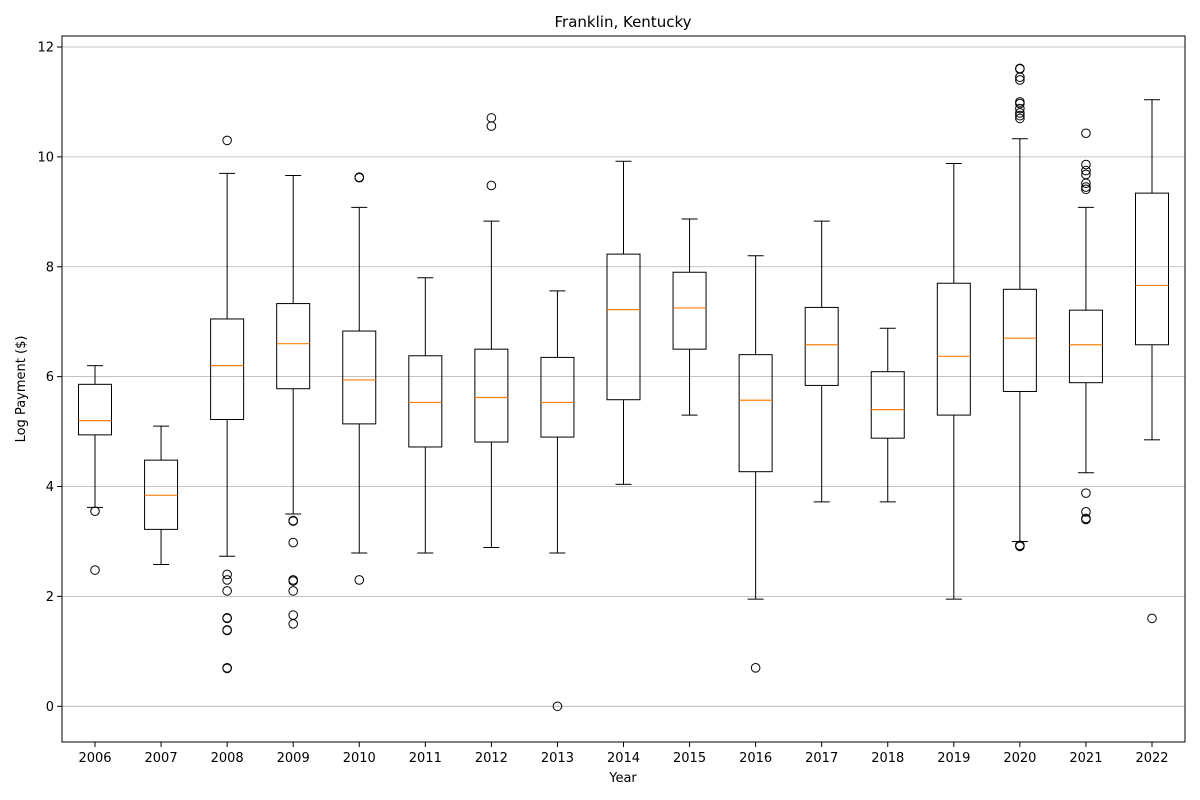  What do you see at coordinates (94, 758) in the screenshot?
I see `x-tick-label: 2006` at bounding box center [94, 758].